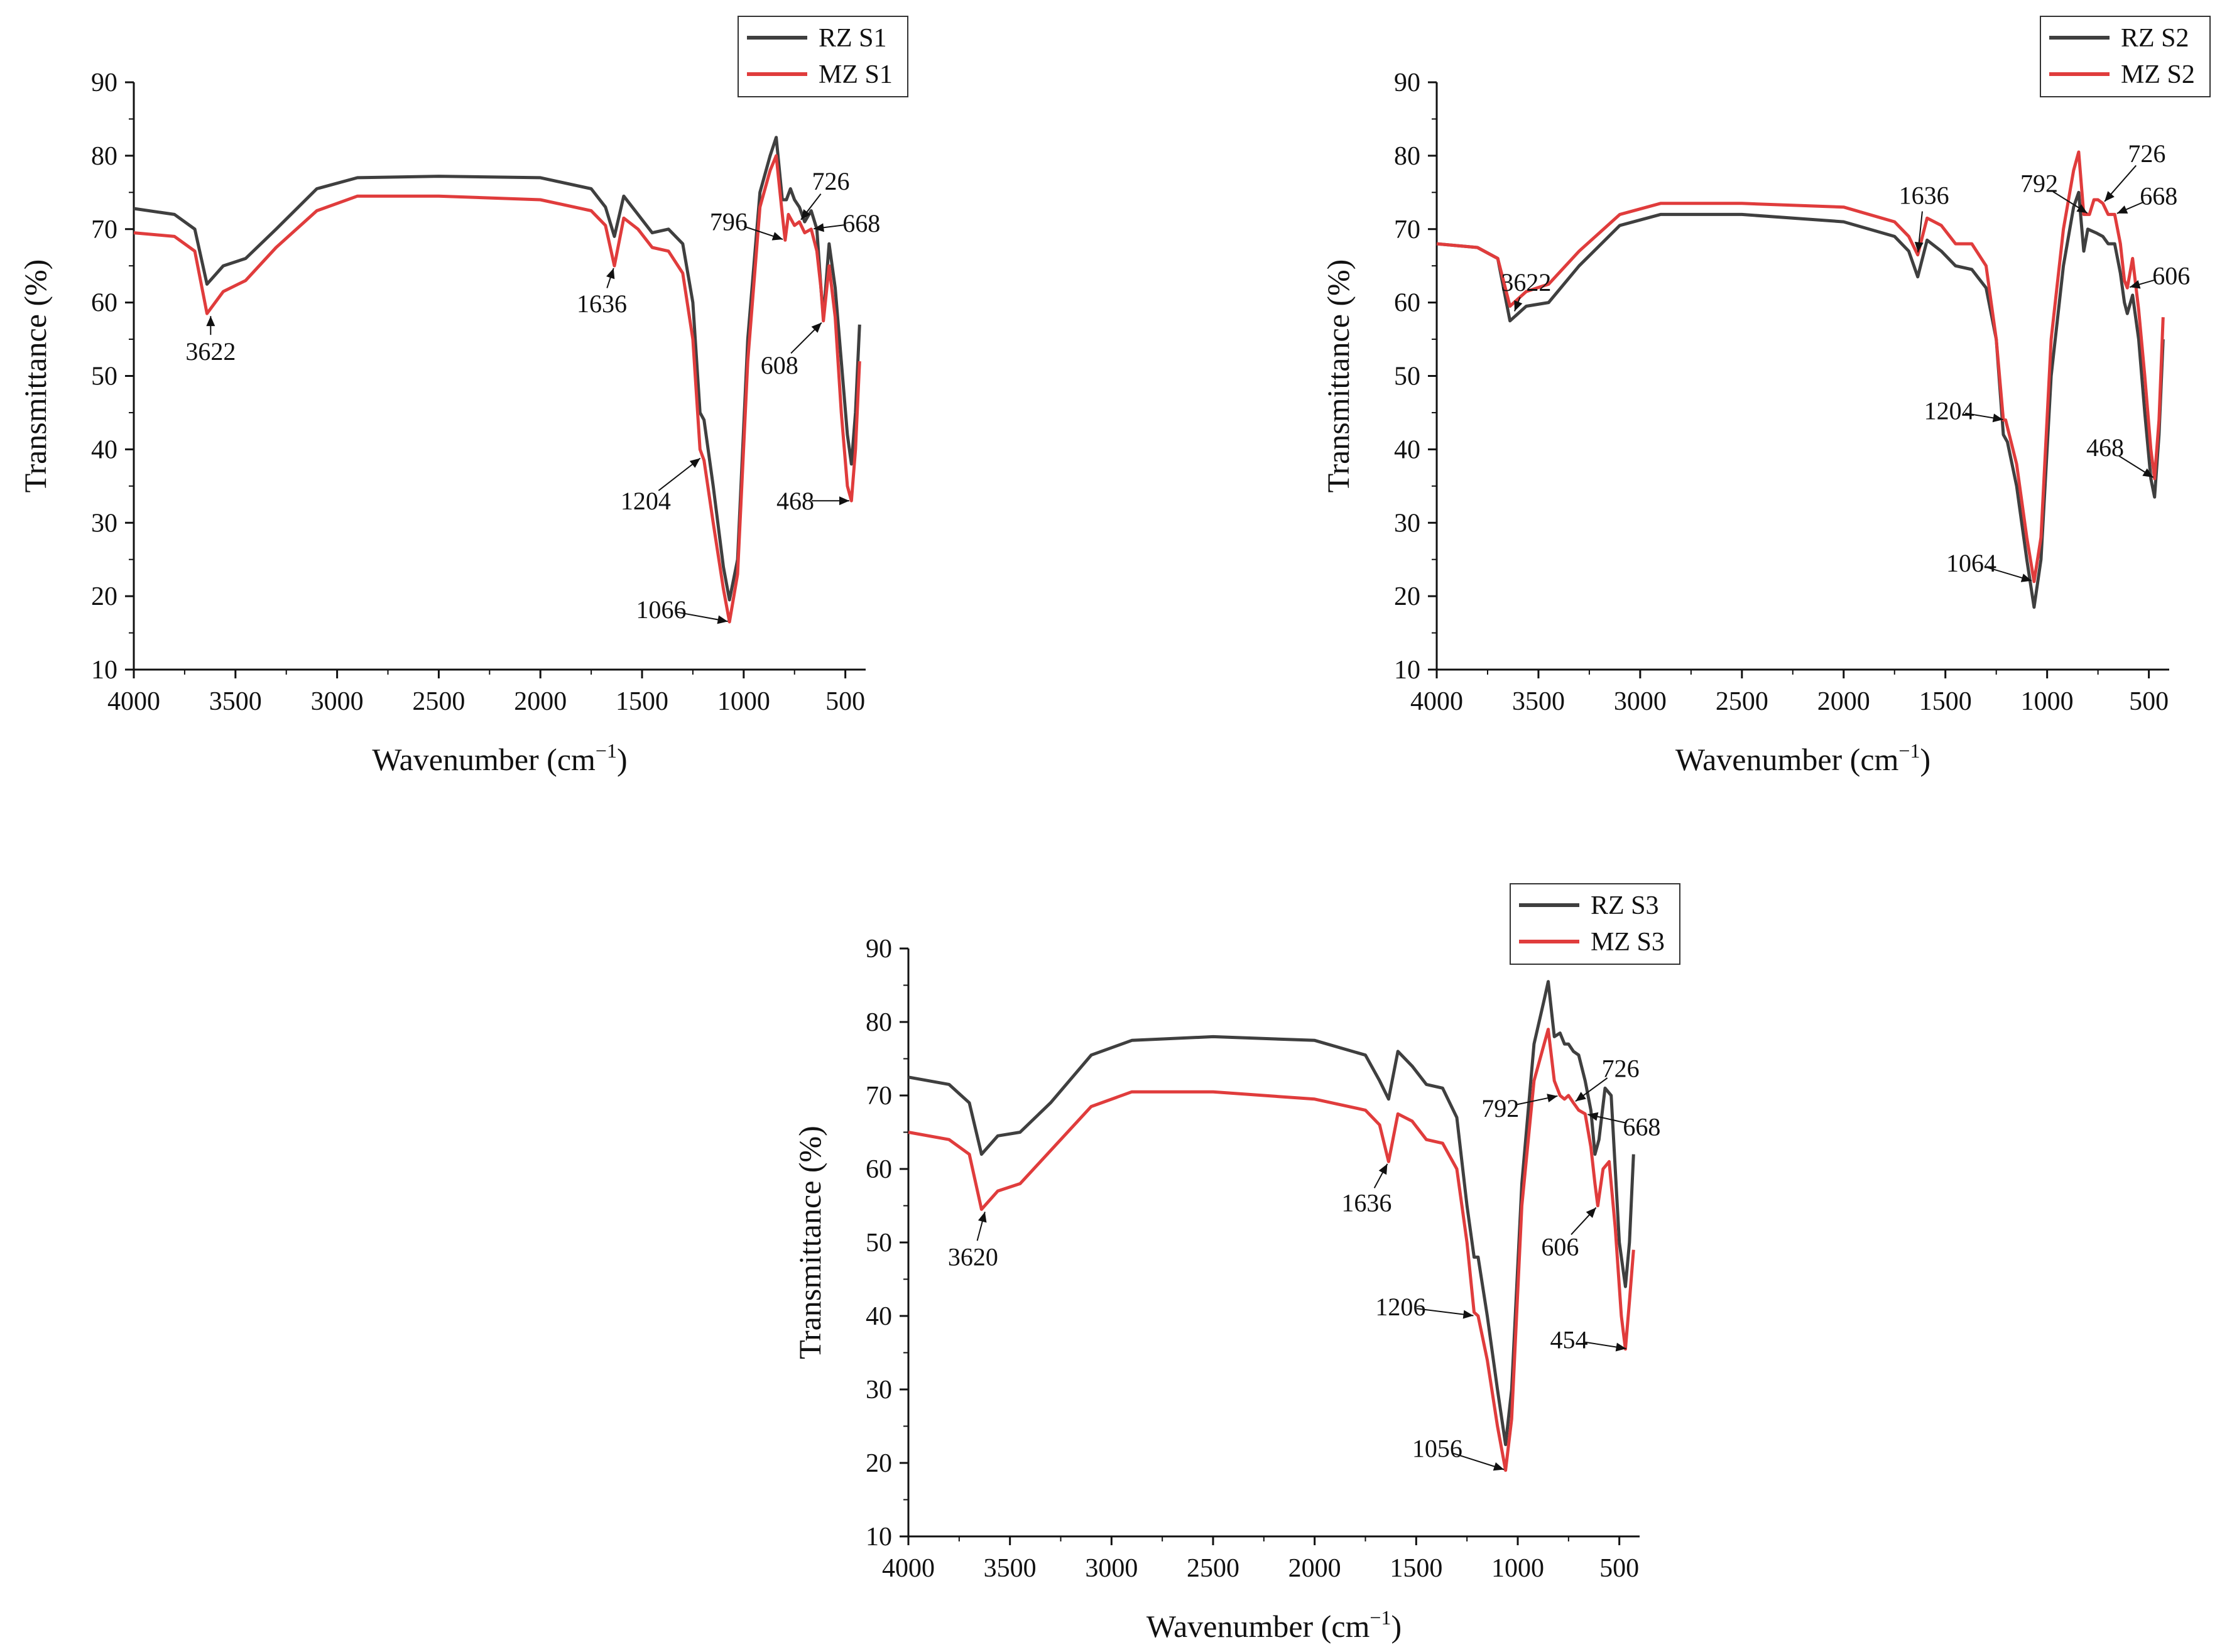 The image size is (2227, 1652). I want to click on series-line-rz-s2, so click(1801, 399).